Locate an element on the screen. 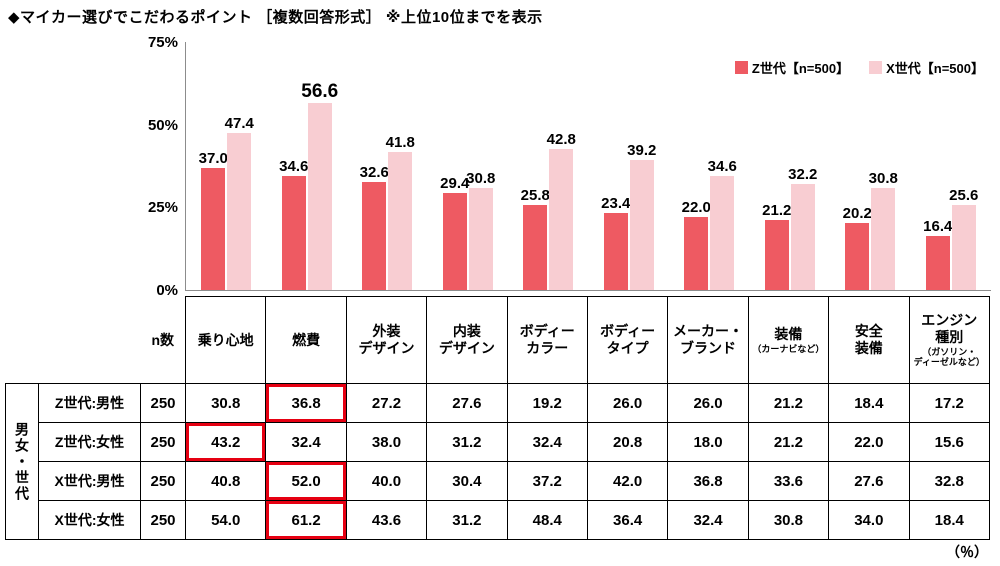 The height and width of the screenshot is (566, 1000). column-header-main: メーカー・ ブランド is located at coordinates (708, 339).